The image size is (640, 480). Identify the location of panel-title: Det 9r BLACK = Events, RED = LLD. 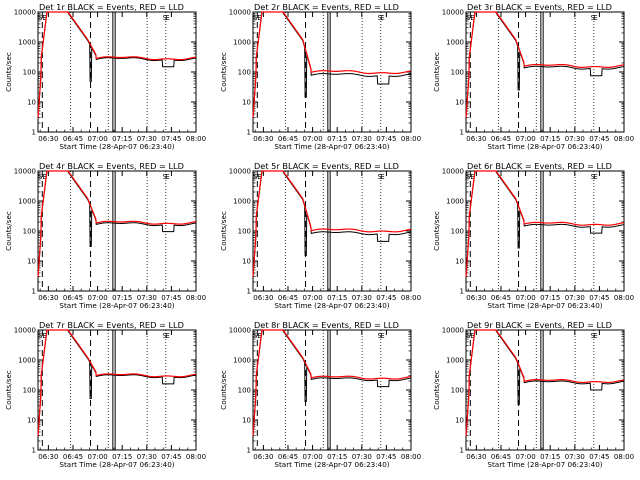
(539, 325).